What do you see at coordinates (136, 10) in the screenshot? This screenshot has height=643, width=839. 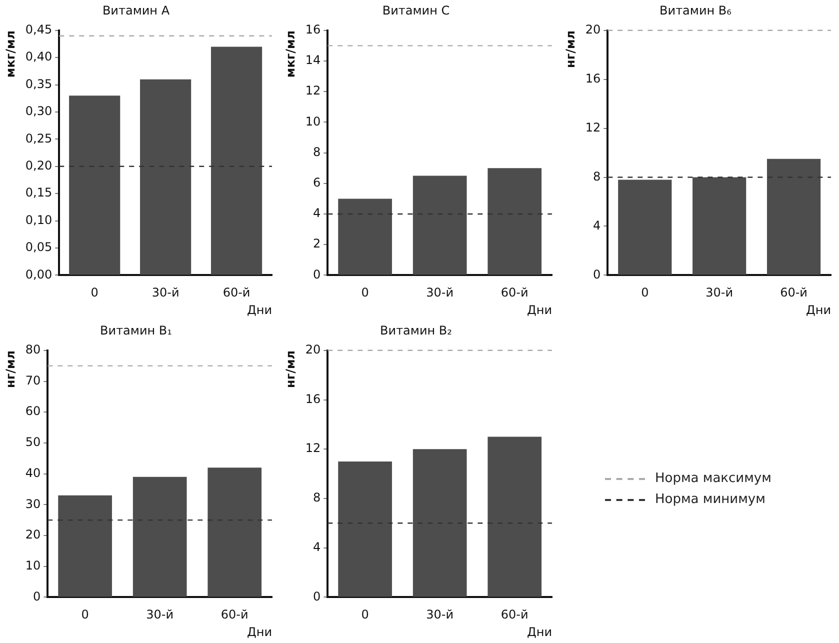 I see `chart-title: Витамин A` at bounding box center [136, 10].